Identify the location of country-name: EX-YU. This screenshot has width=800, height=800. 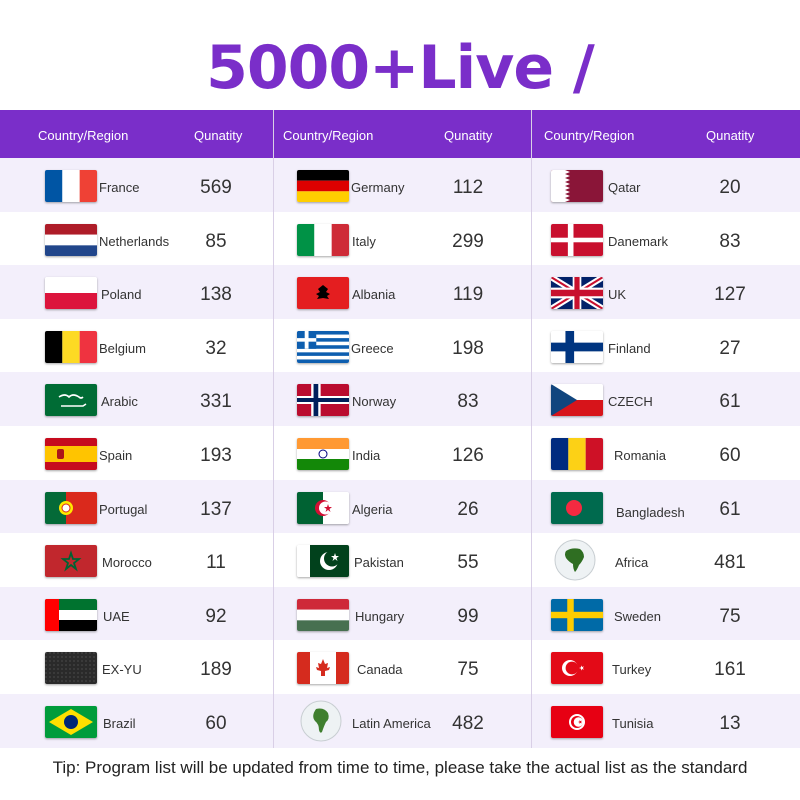
(122, 670).